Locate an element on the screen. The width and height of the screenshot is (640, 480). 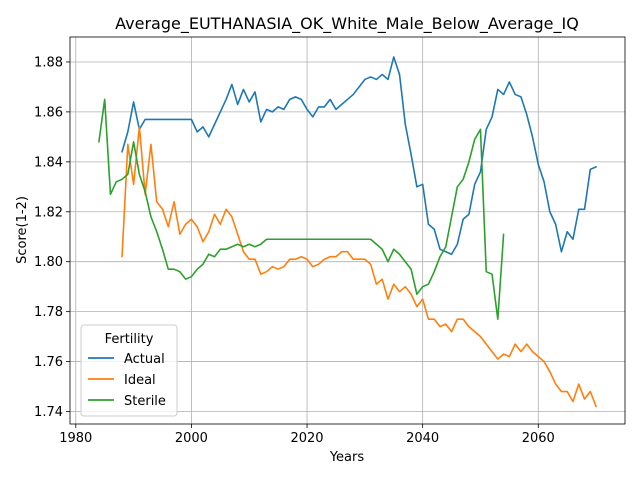
x-tick-label: 2040 is located at coordinates (422, 438).